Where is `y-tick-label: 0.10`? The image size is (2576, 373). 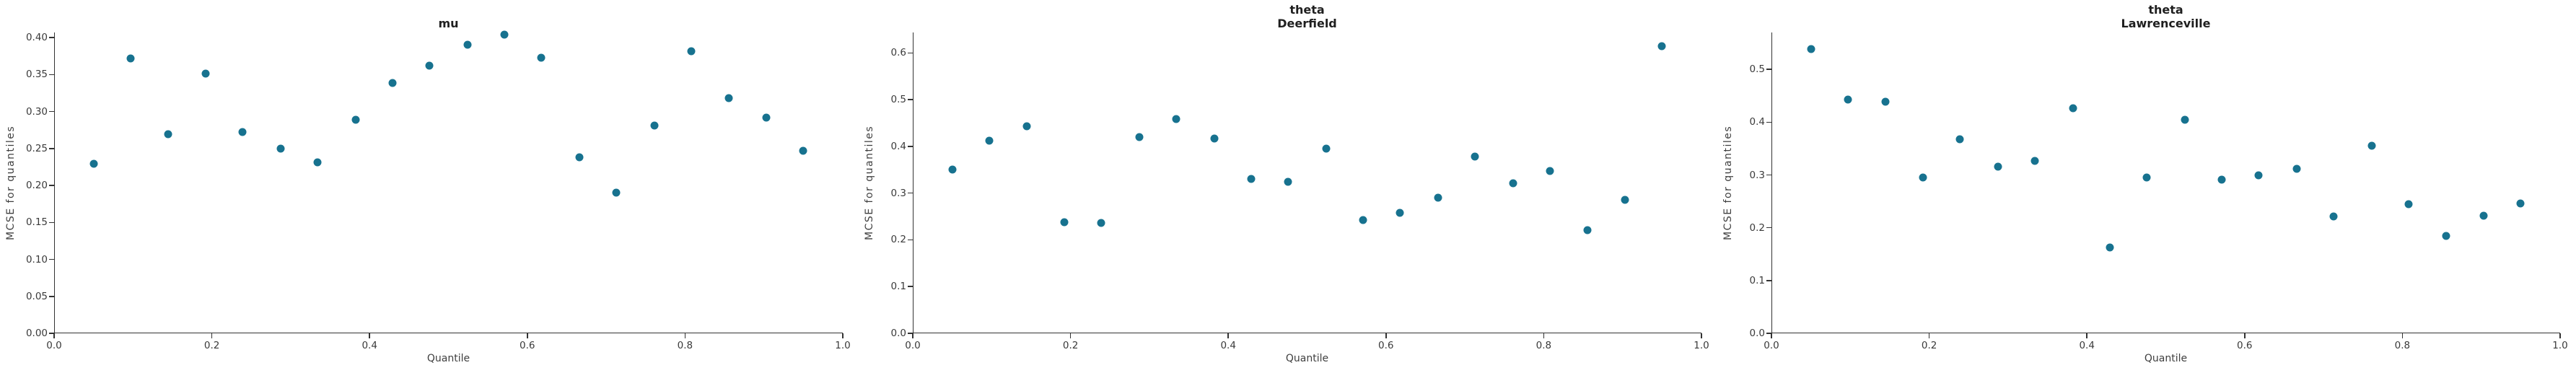
y-tick-label: 0.10 is located at coordinates (36, 259).